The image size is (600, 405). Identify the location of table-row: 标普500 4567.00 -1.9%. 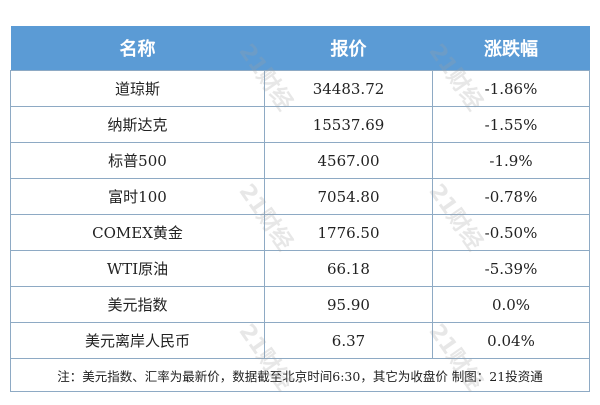
(300, 160).